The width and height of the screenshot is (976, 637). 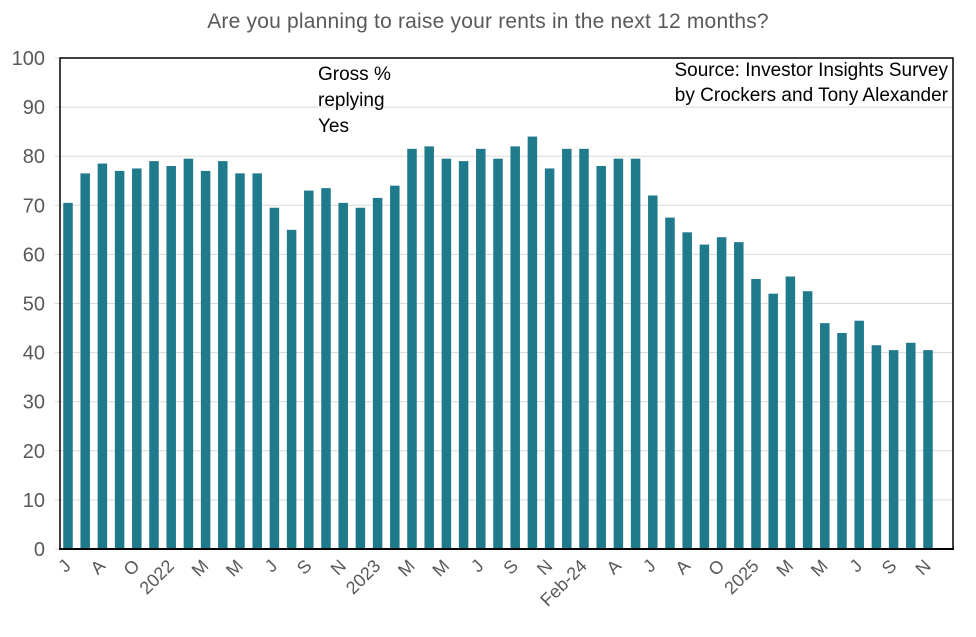 What do you see at coordinates (34, 157) in the screenshot?
I see `y-axis-label: 80` at bounding box center [34, 157].